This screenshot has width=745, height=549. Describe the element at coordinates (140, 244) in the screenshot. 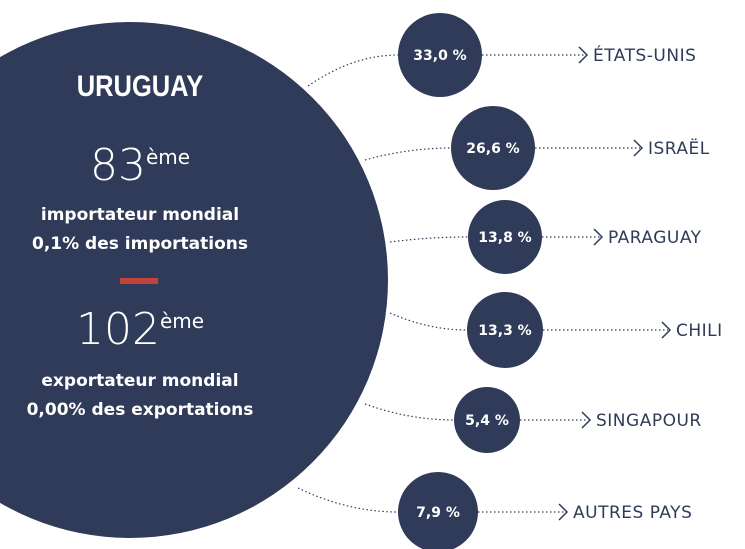

I see `import-share: 0,1% des importations` at that location.